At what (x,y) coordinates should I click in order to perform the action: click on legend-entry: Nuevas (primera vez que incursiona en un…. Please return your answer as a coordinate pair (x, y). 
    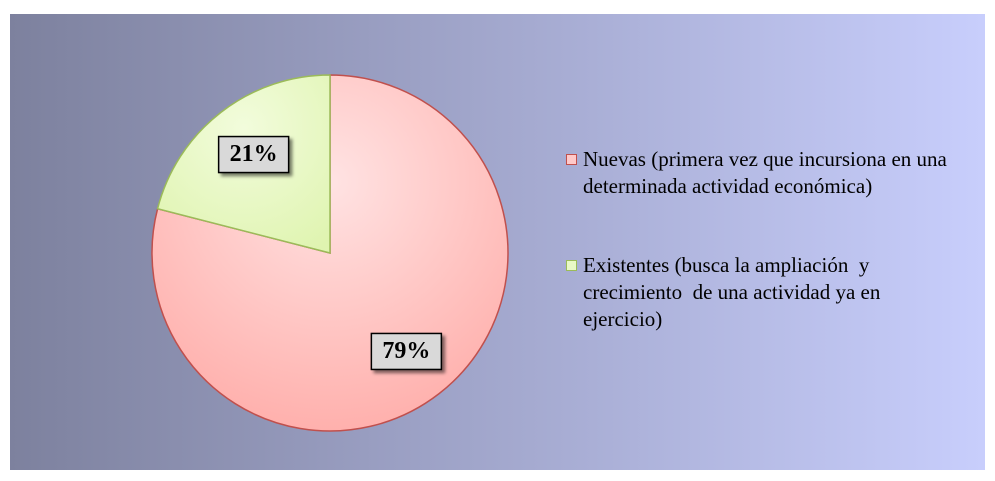
    Looking at the image, I should click on (766, 173).